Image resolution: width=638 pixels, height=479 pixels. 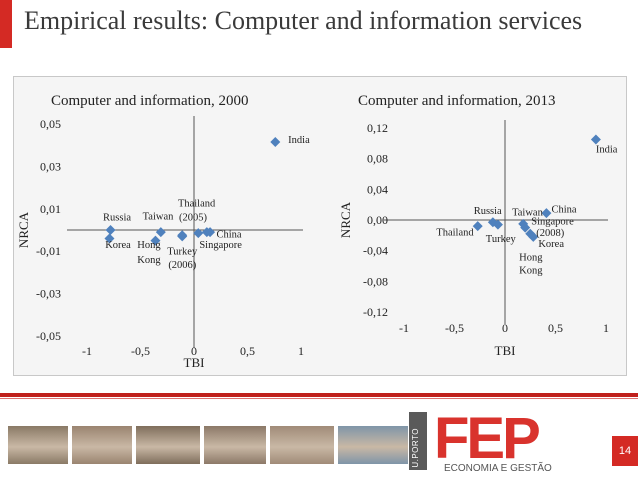 I want to click on chart-1-y-tick-label: -0,04, so click(x=375, y=251).